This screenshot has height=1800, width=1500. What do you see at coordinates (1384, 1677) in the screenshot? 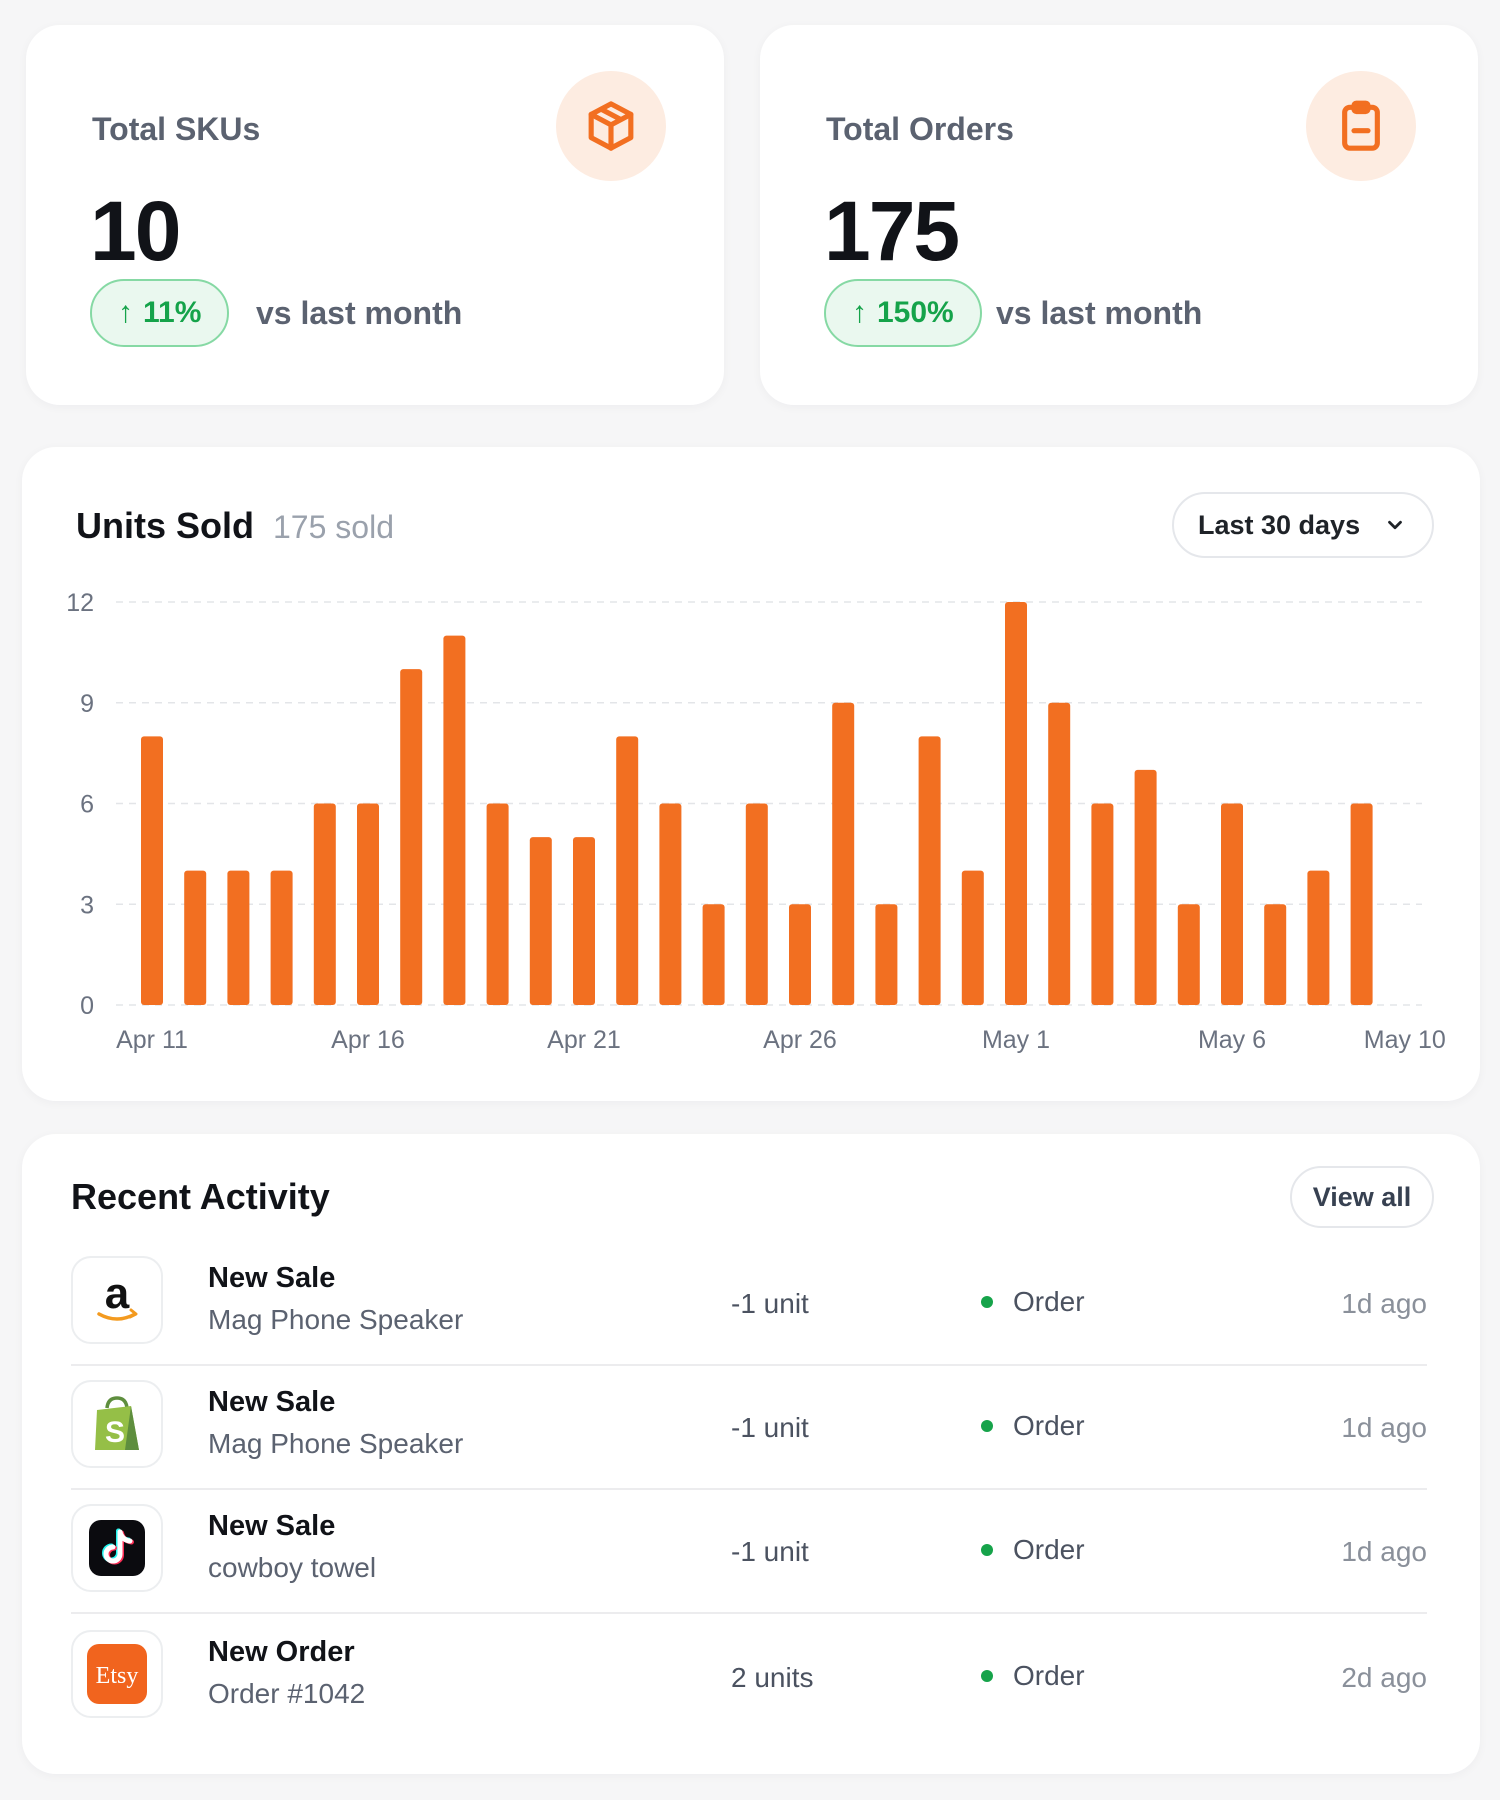
I see `activity-time: 2d ago` at bounding box center [1384, 1677].